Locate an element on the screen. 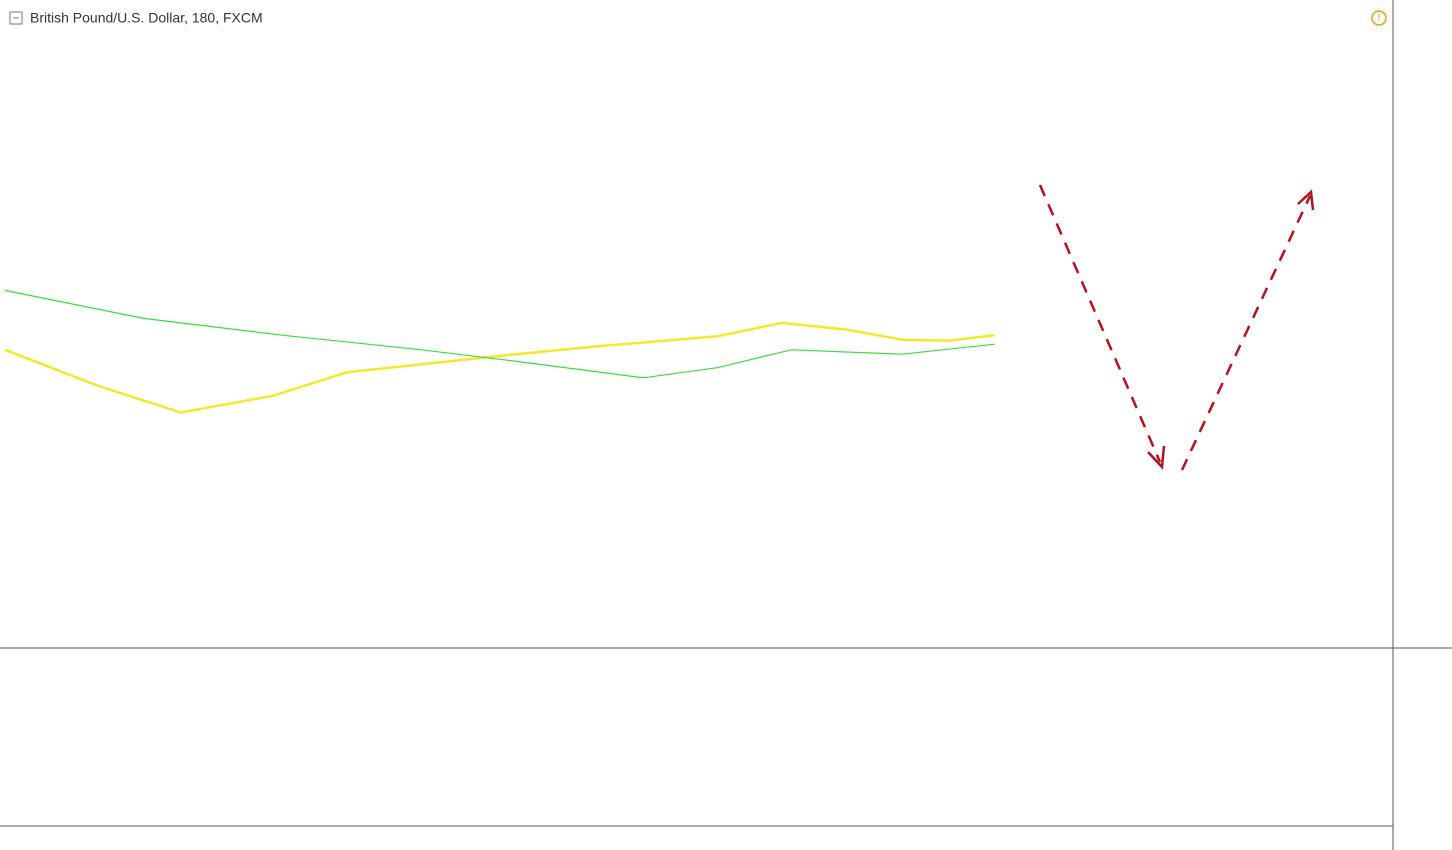  symbol-title: British Pound/U.S. Dollar, 180, FXCM is located at coordinates (146, 18).